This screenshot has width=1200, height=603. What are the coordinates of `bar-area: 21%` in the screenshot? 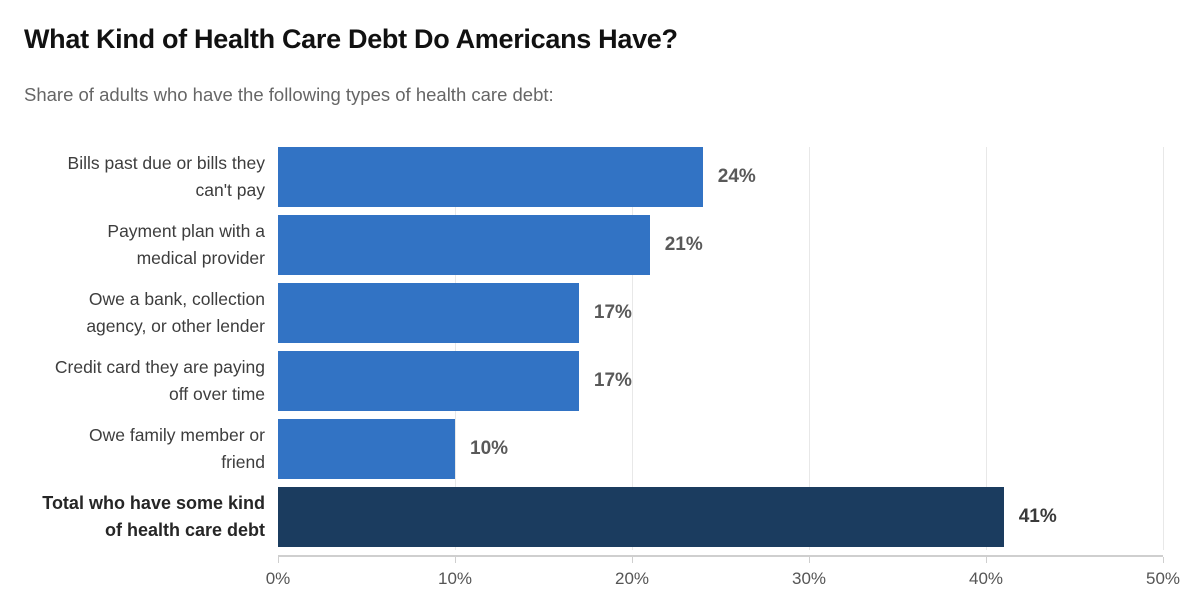 It's located at (720, 245).